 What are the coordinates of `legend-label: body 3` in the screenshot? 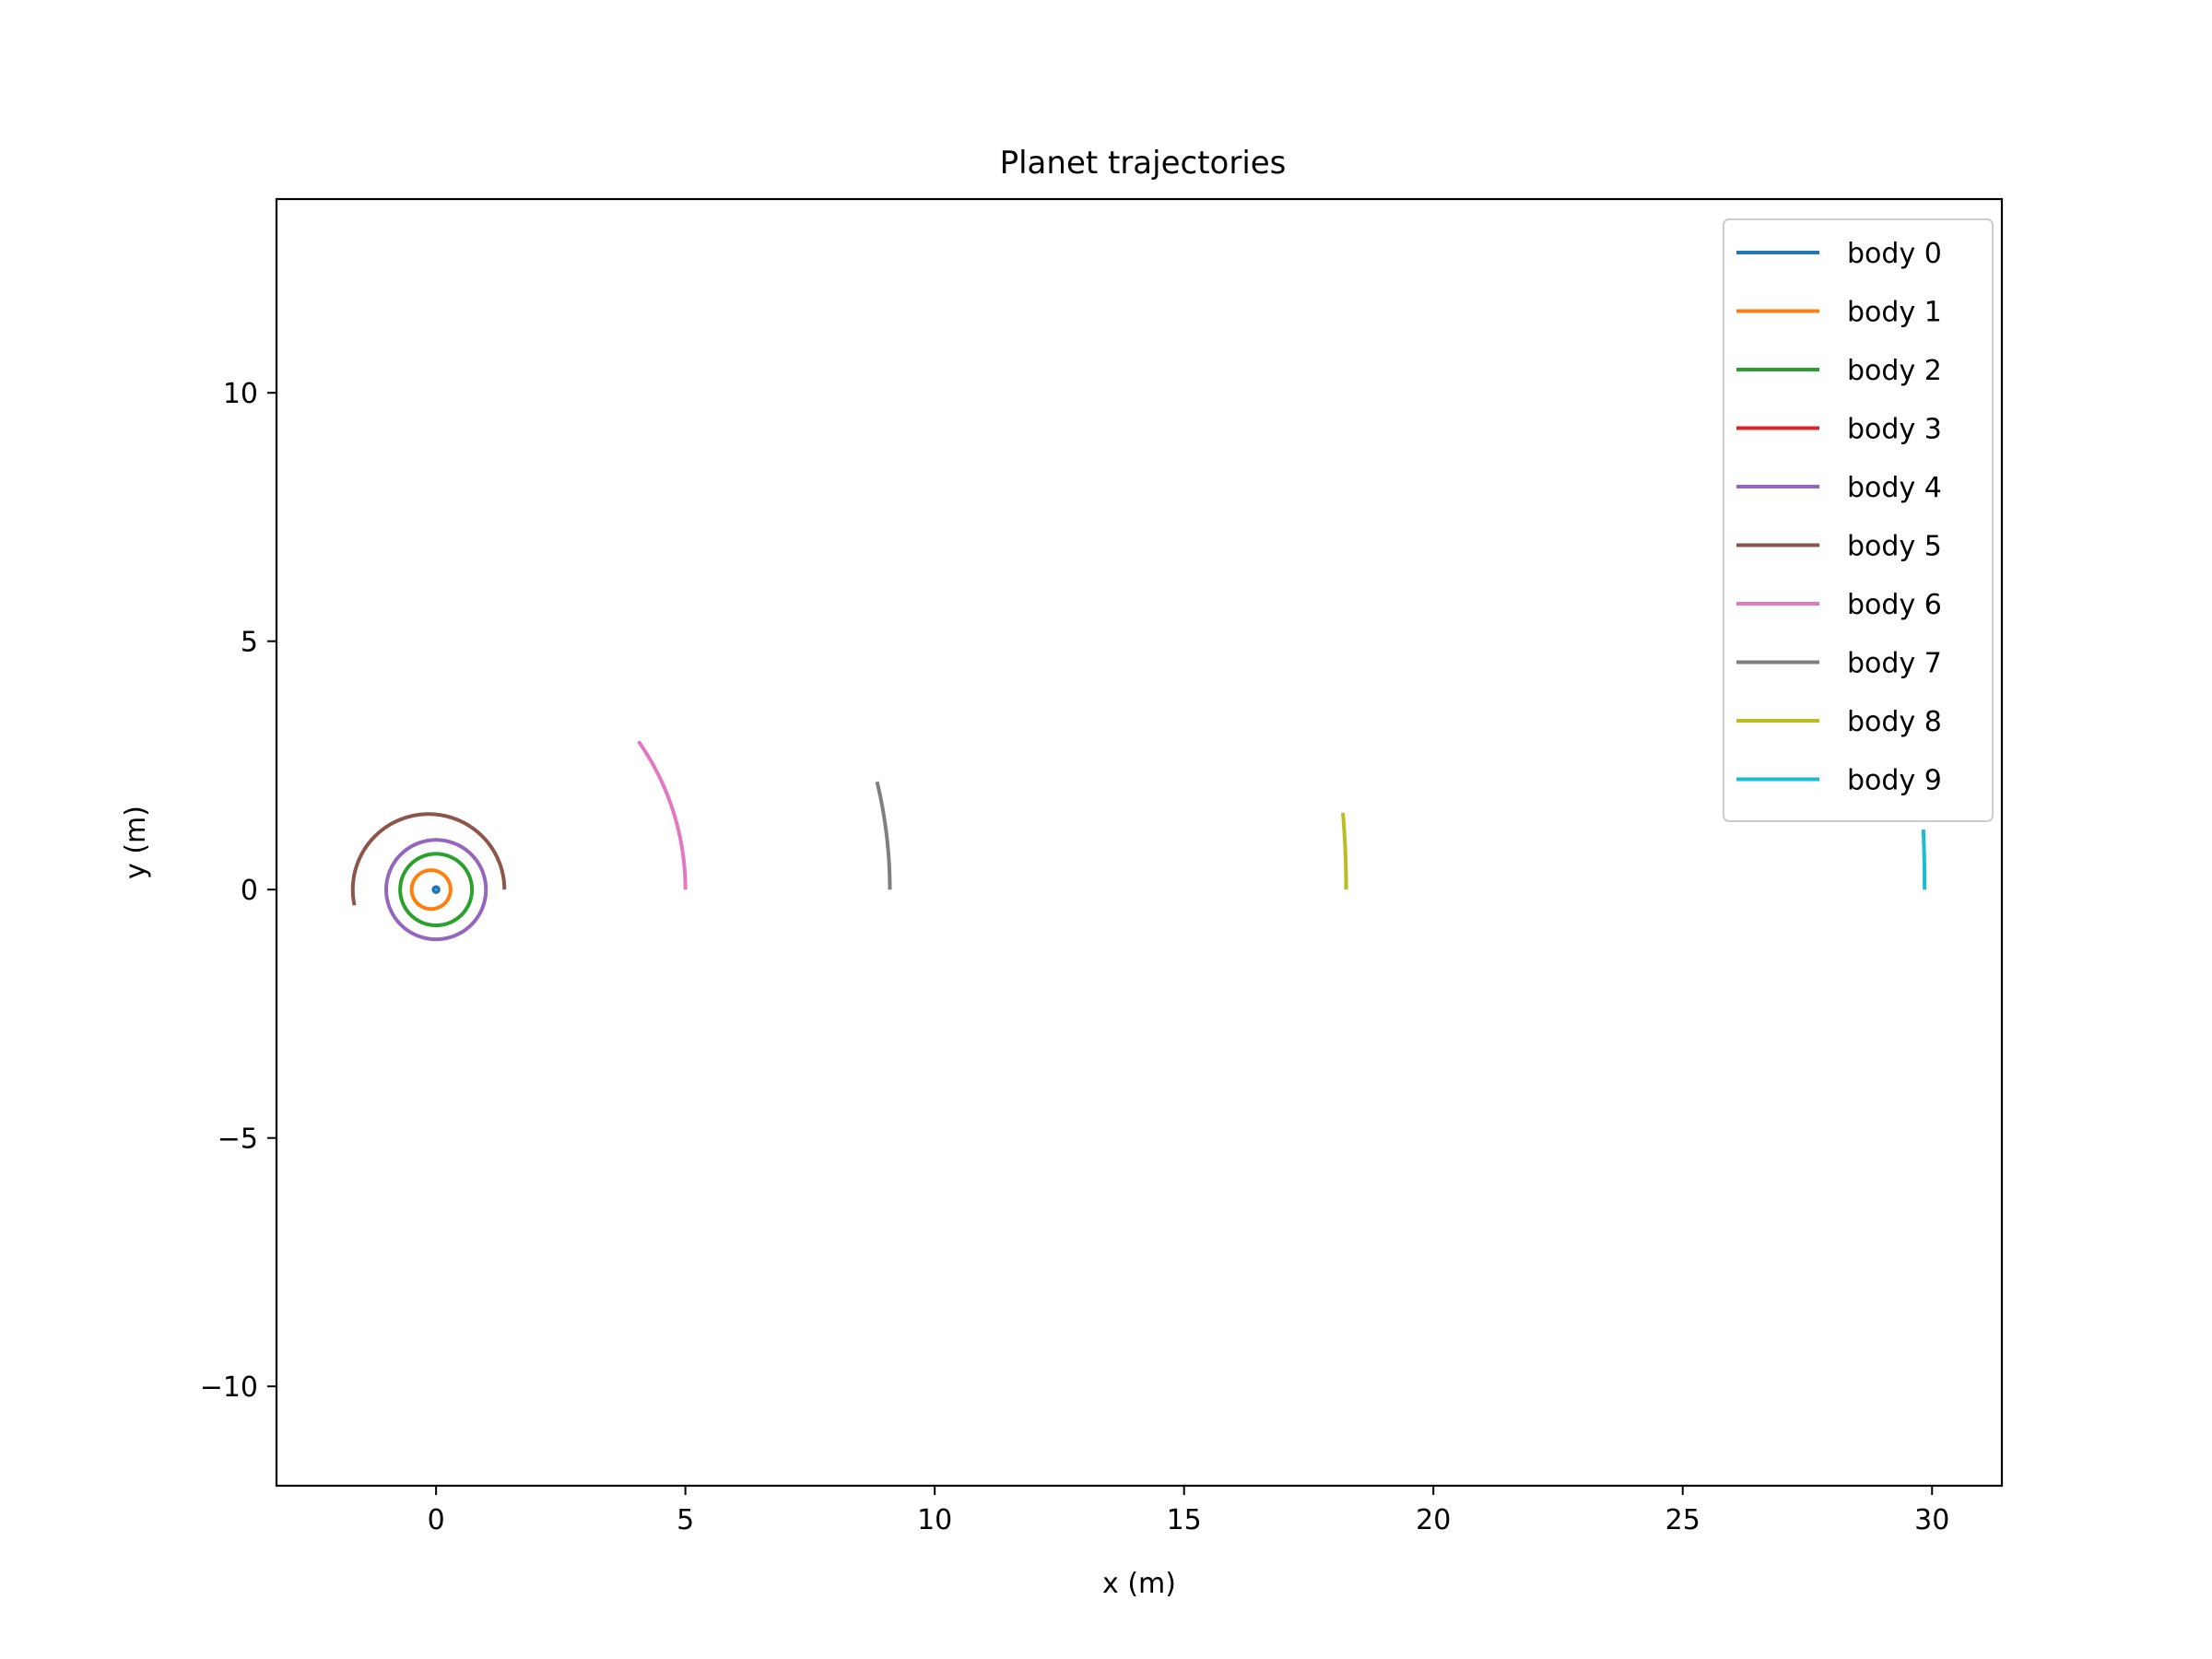 It's located at (1894, 430).